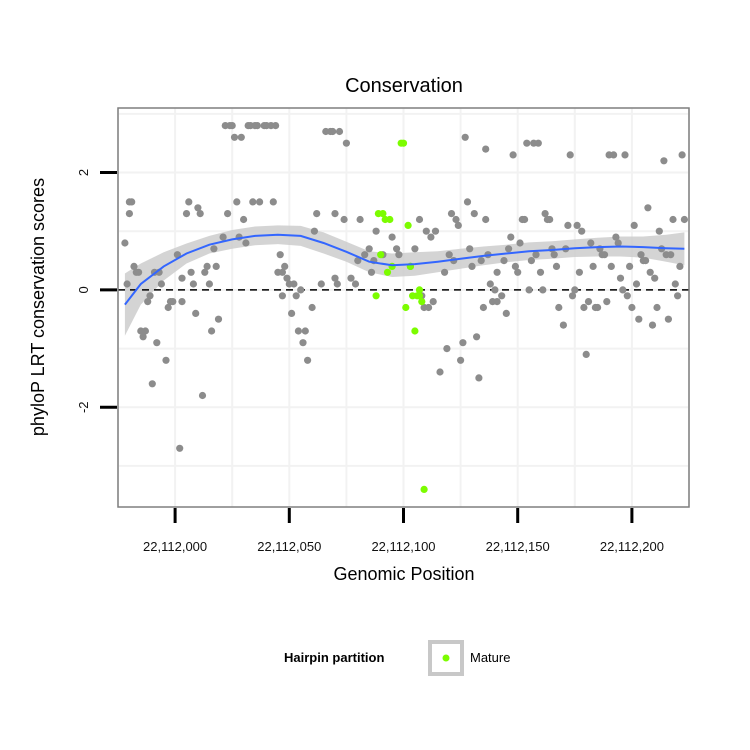 This screenshot has height=750, width=750. I want to click on y-axis-title: phyloP LRT conservation scores, so click(38, 307).